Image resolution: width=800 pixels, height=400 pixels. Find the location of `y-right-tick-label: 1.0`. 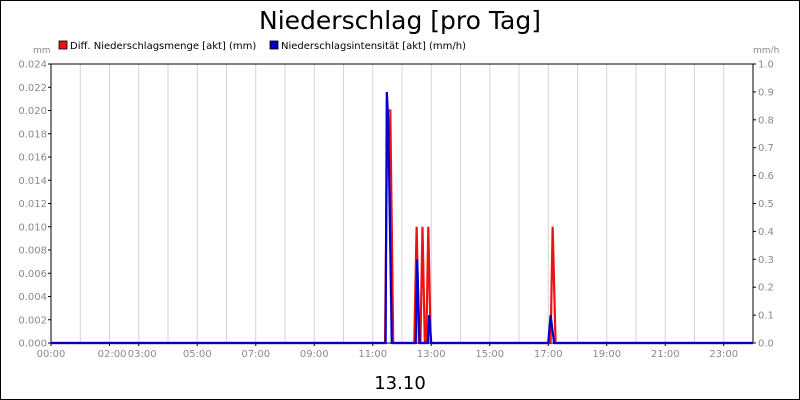

y-right-tick-label: 1.0 is located at coordinates (766, 65).